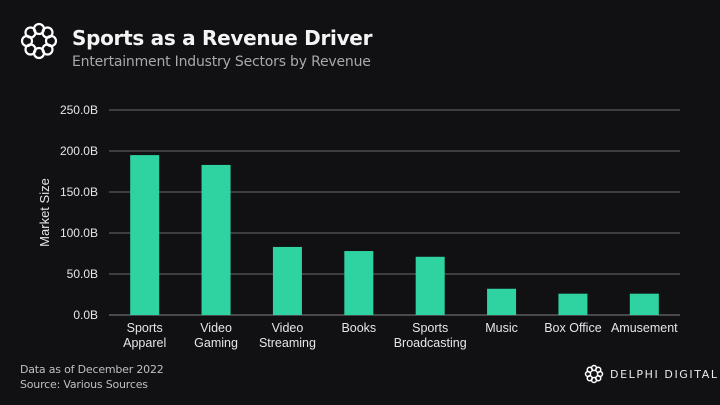 The height and width of the screenshot is (405, 720). I want to click on x-tick-label: Apparel, so click(144, 343).